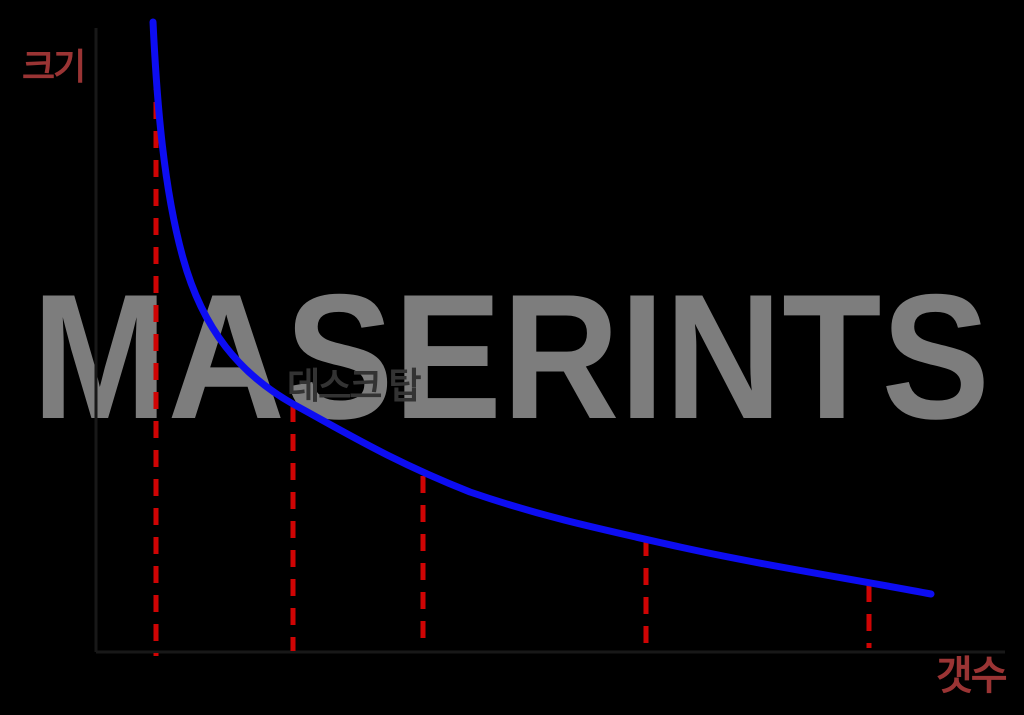 Image resolution: width=1024 pixels, height=715 pixels. What do you see at coordinates (53, 66) in the screenshot?
I see `y-axis-label: 크기` at bounding box center [53, 66].